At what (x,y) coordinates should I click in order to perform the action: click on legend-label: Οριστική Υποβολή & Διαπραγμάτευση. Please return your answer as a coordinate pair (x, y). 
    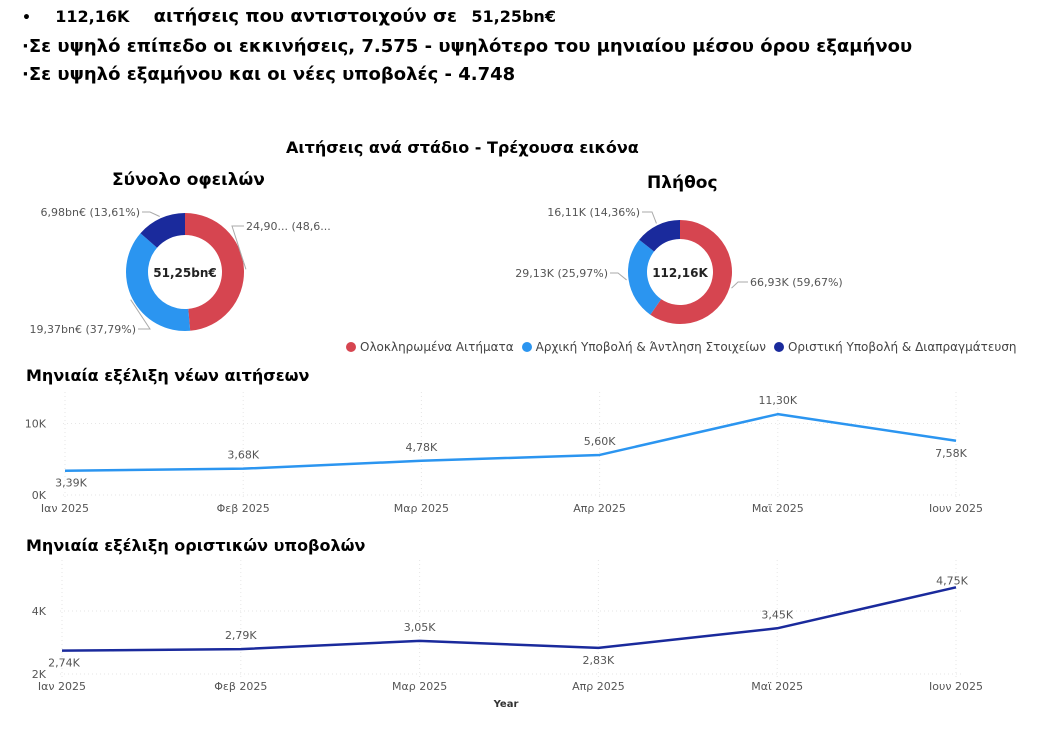
    Looking at the image, I should click on (902, 347).